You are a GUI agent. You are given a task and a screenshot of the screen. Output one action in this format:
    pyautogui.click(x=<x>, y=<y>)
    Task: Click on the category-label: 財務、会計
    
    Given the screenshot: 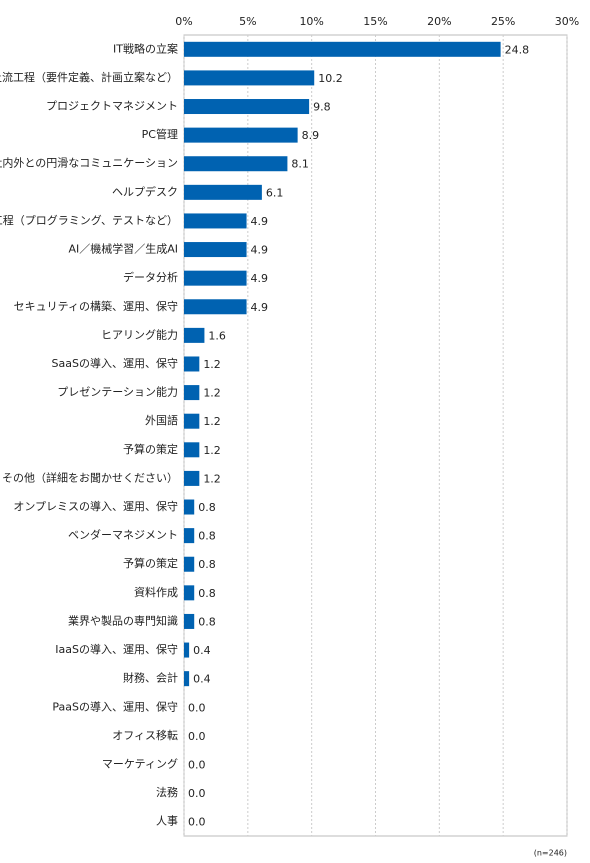 What is the action you would take?
    pyautogui.click(x=150, y=678)
    